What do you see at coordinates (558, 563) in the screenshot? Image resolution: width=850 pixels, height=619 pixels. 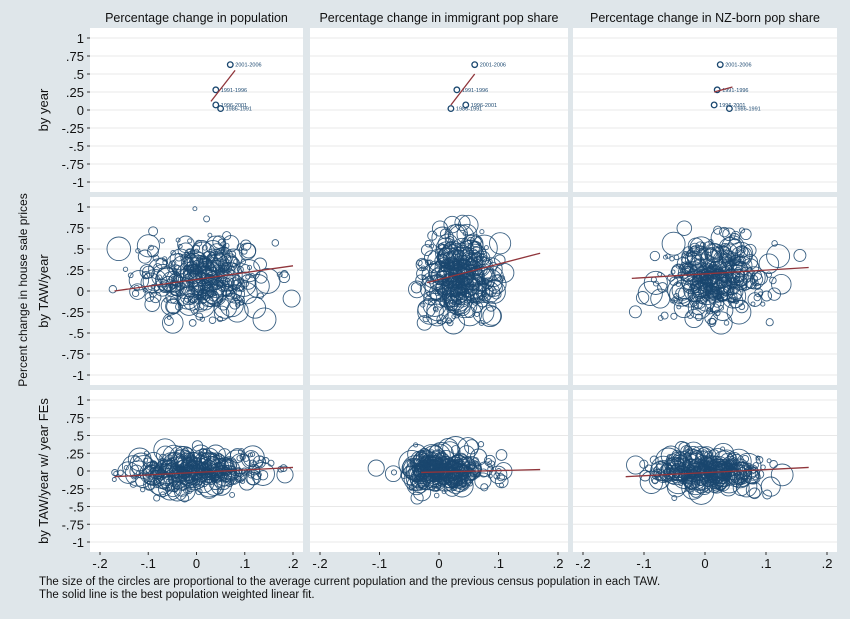 I see `x-tick-label: .2` at bounding box center [558, 563].